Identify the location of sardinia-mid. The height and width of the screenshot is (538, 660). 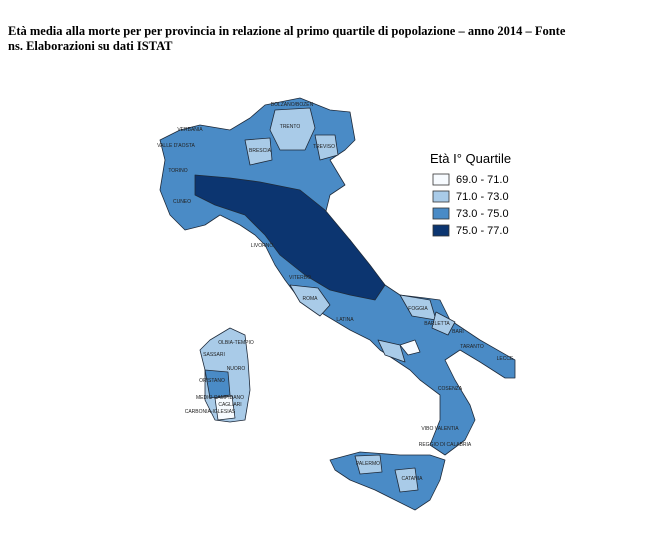
(217, 384).